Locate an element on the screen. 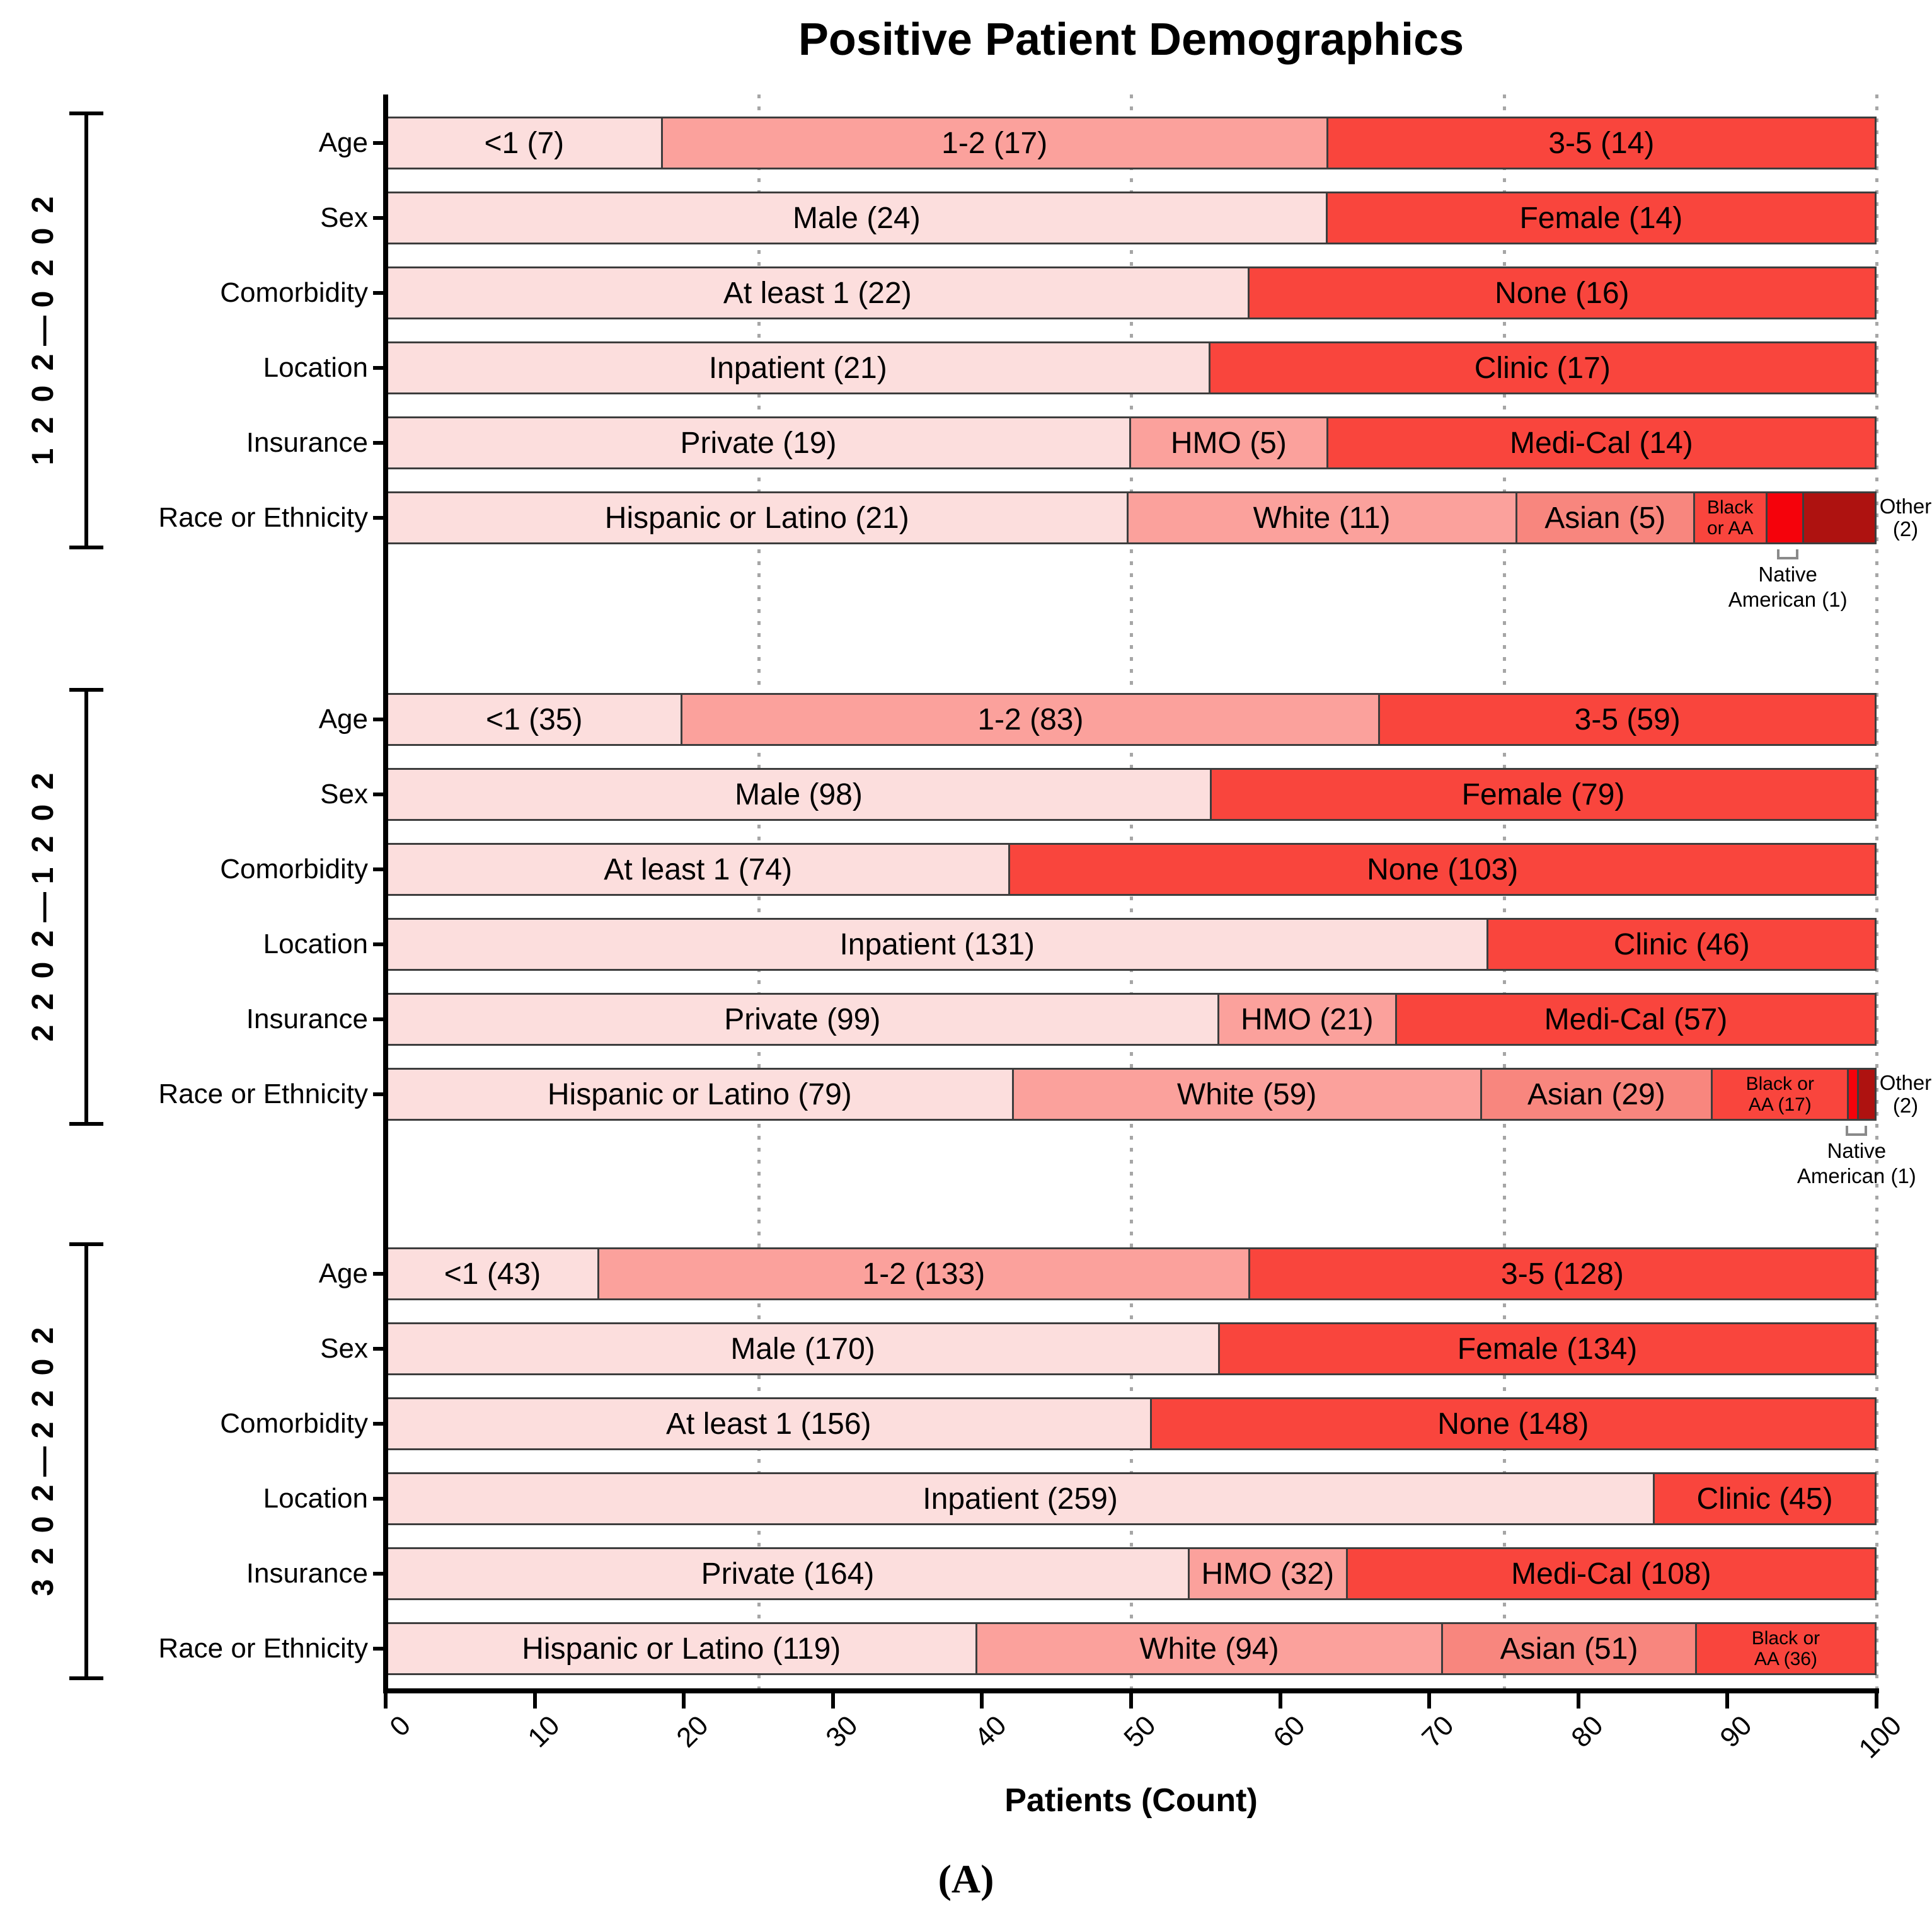 The image size is (1932, 1929). bar-segment: 1-2 (17) is located at coordinates (993, 143).